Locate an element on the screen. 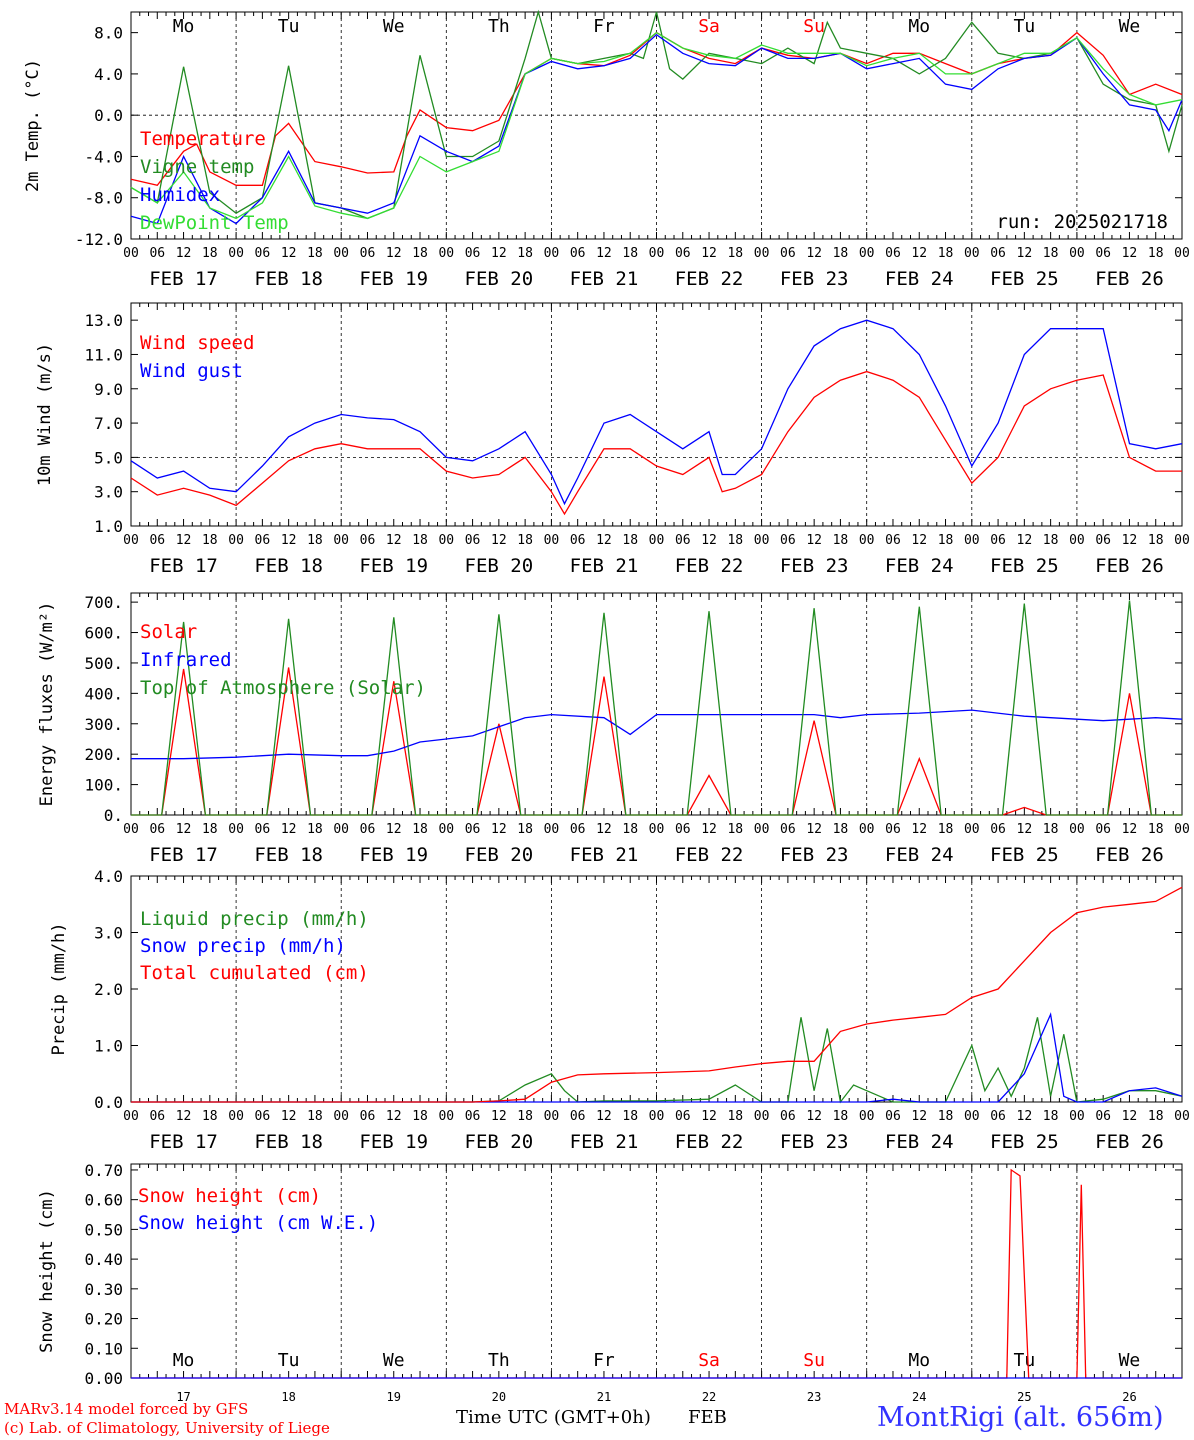 The image size is (1194, 1440). y-tick-label: -4.0 is located at coordinates (103, 156).